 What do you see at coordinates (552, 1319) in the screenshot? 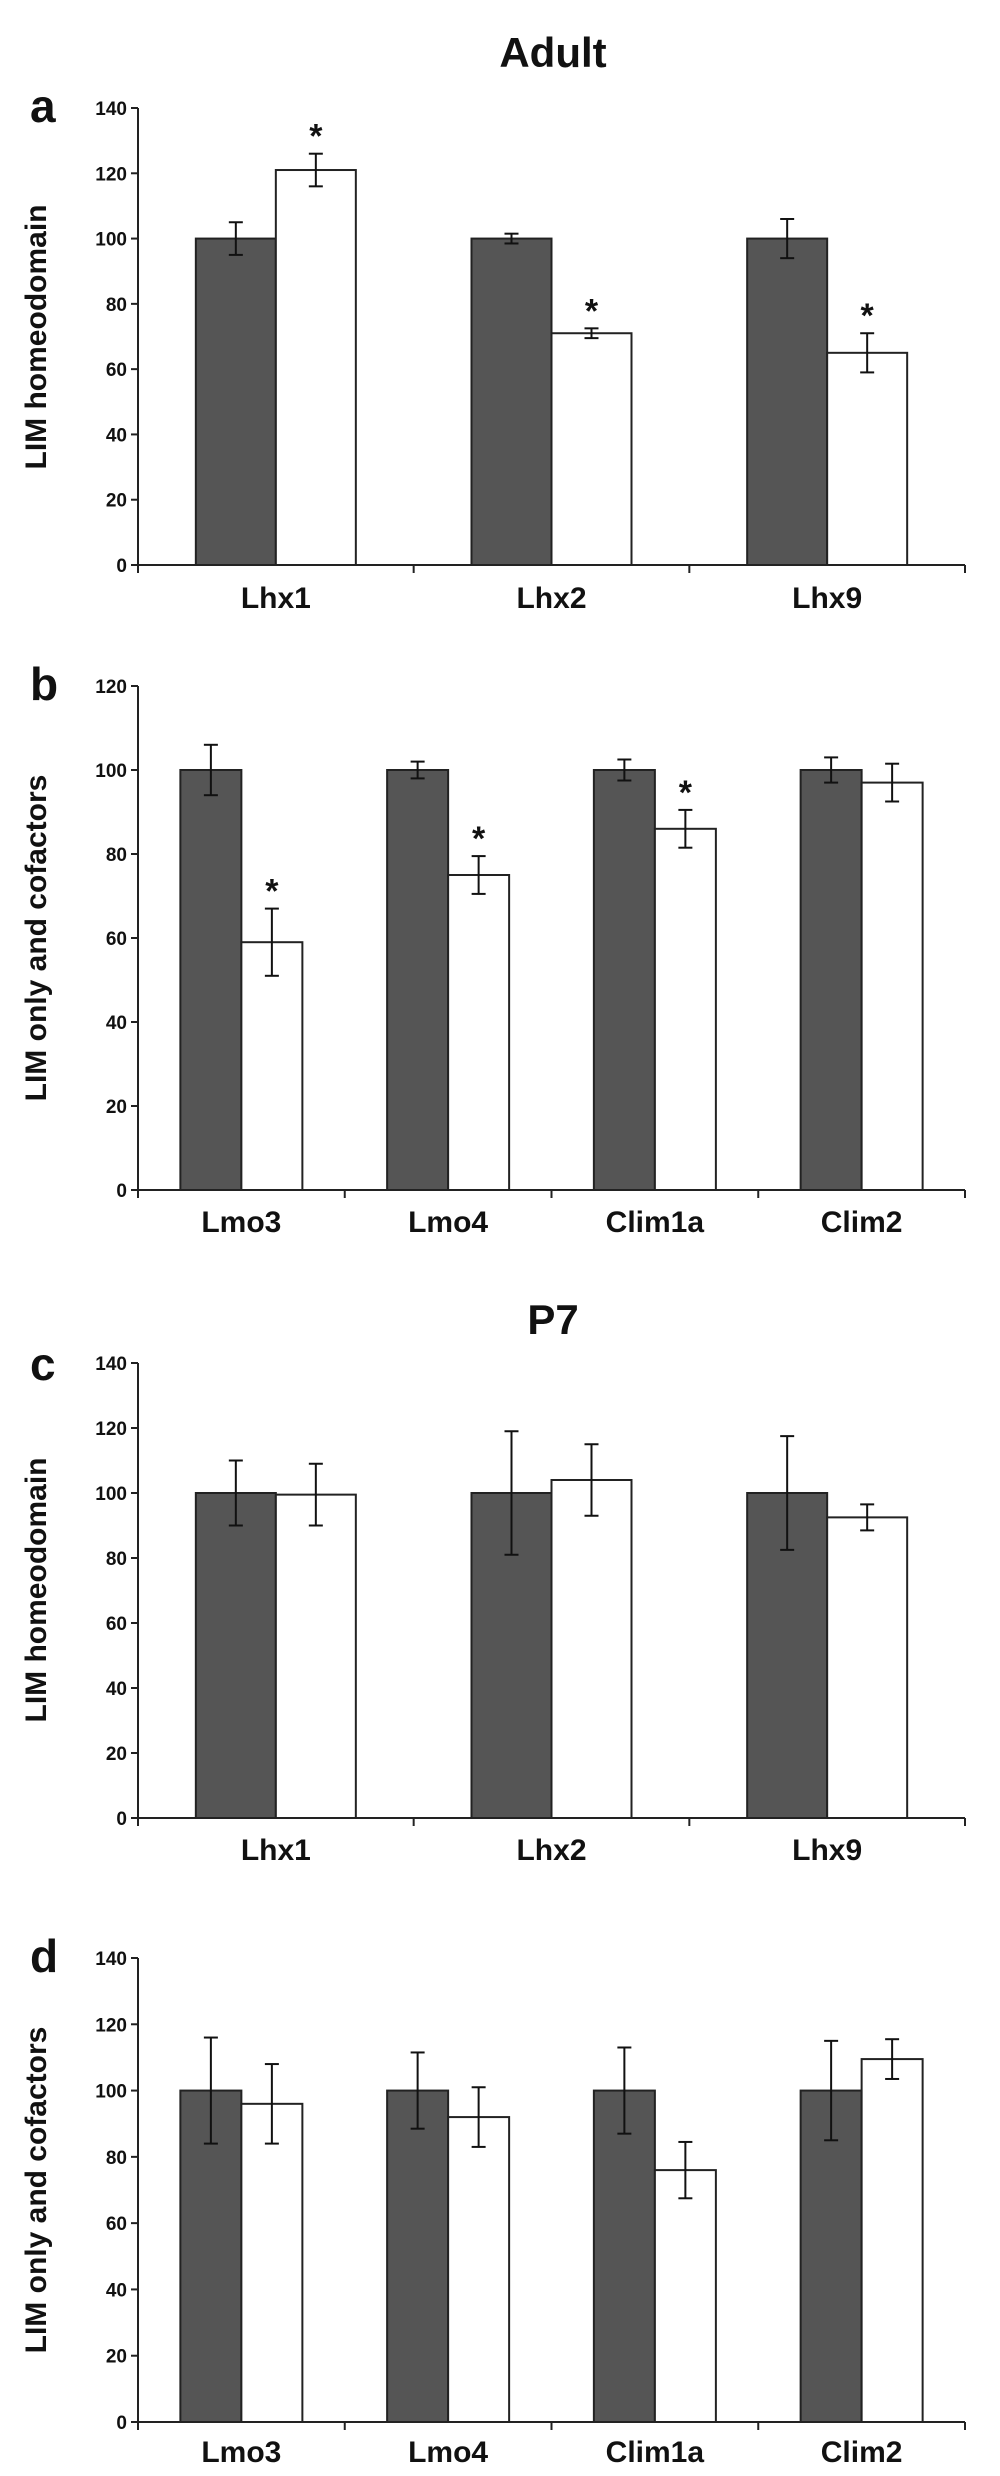
I see `heading-p7: P7` at bounding box center [552, 1319].